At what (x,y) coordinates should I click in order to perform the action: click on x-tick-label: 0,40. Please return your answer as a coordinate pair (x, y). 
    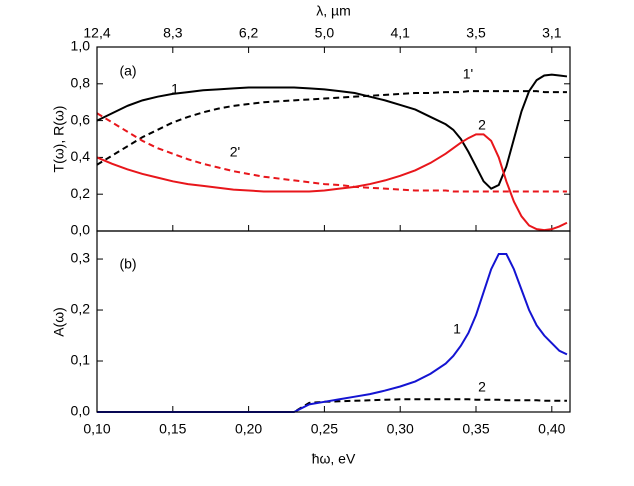
    Looking at the image, I should click on (551, 429).